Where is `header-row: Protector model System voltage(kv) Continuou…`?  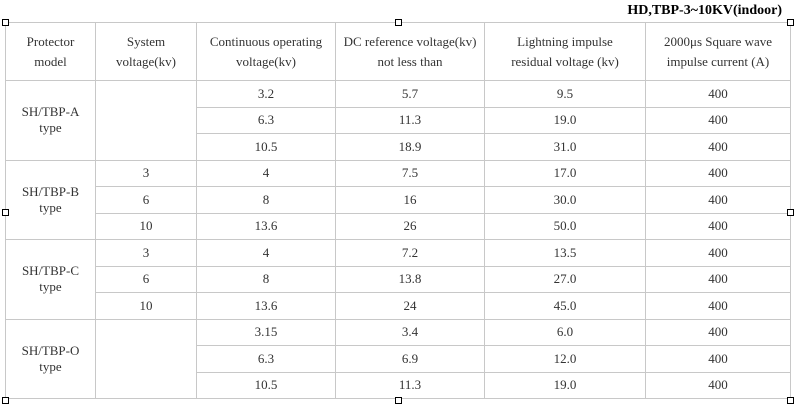
header-row: Protector model System voltage(kv) Continuou… is located at coordinates (398, 51).